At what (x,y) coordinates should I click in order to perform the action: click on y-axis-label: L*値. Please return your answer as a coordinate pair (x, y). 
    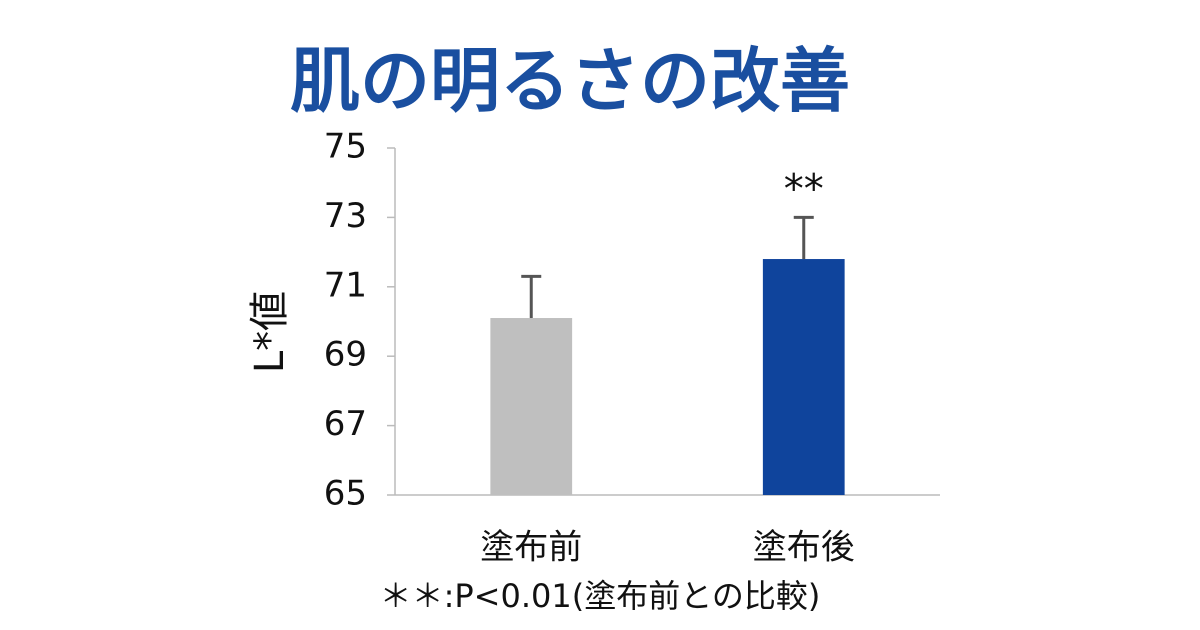
    Looking at the image, I should click on (270, 332).